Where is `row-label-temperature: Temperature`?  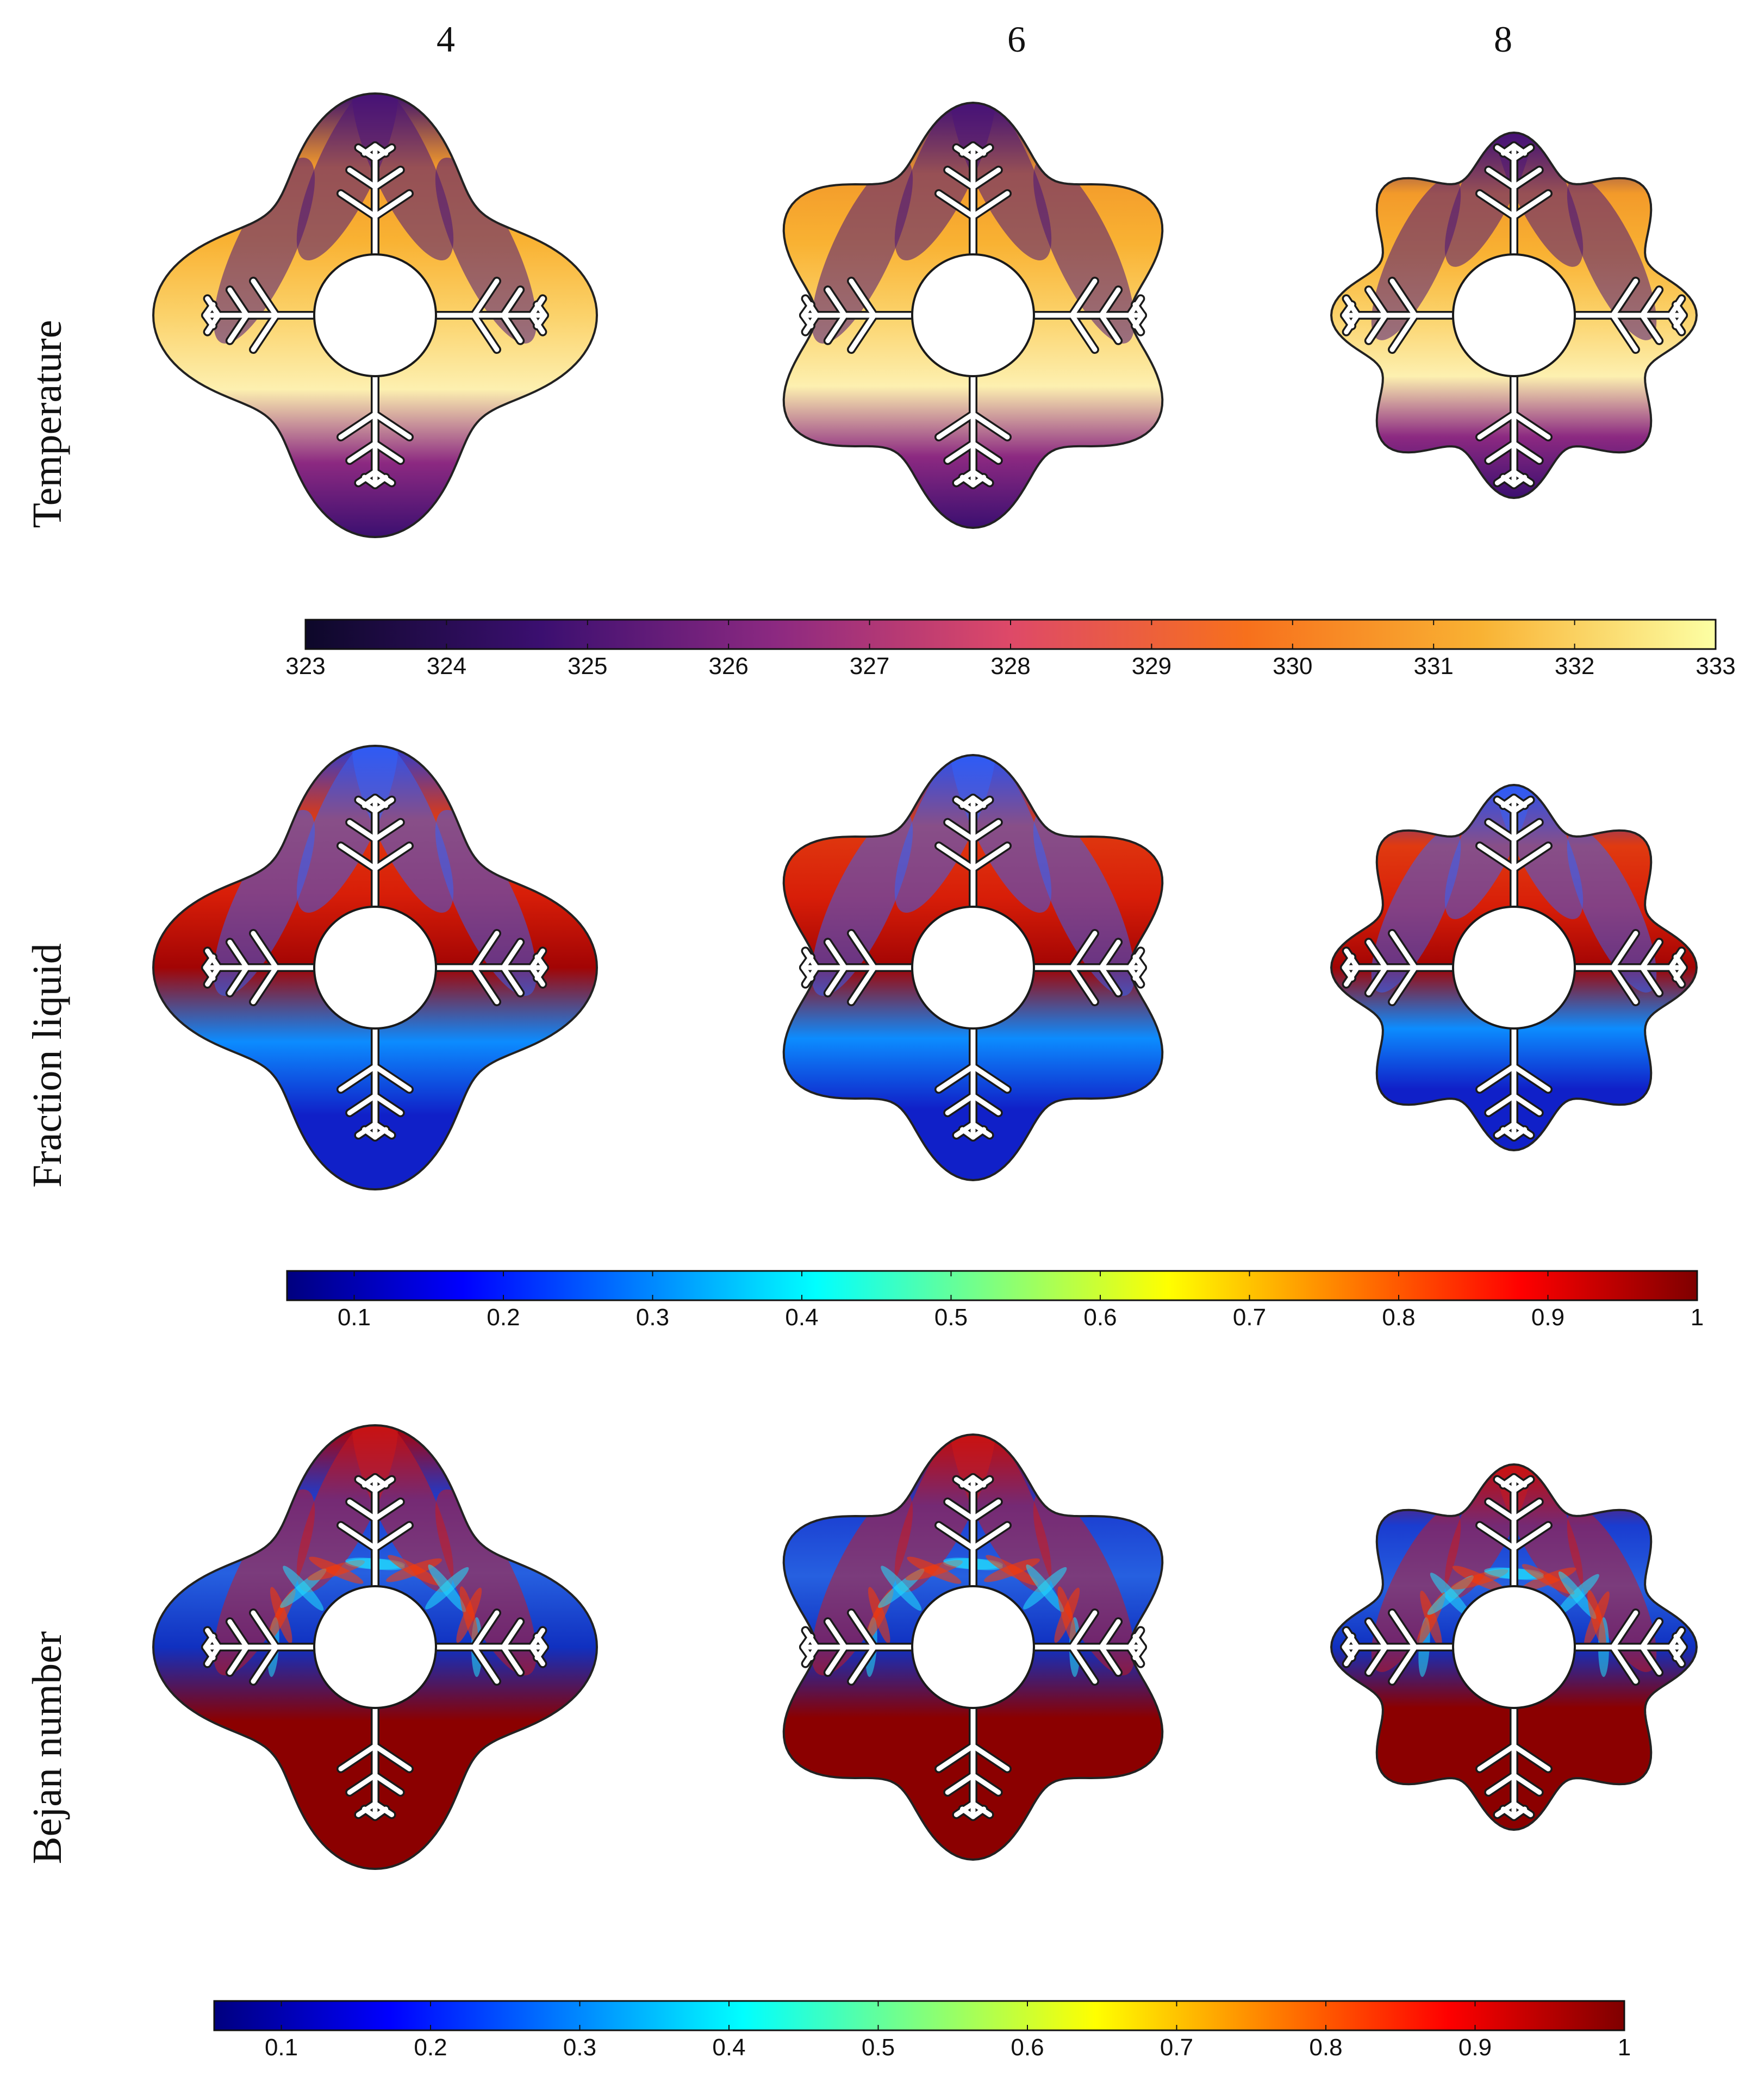
row-label-temperature: Temperature is located at coordinates (47, 424).